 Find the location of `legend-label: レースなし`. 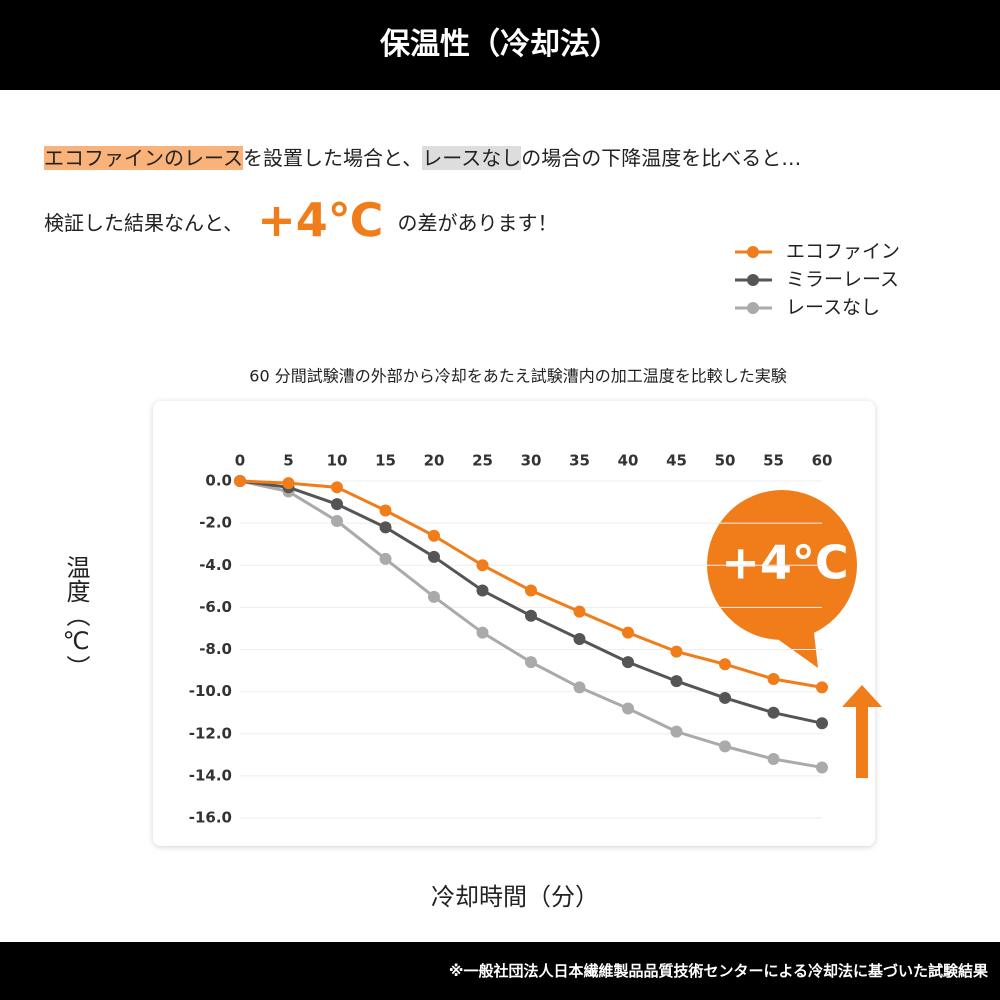

legend-label: レースなし is located at coordinates (833, 308).